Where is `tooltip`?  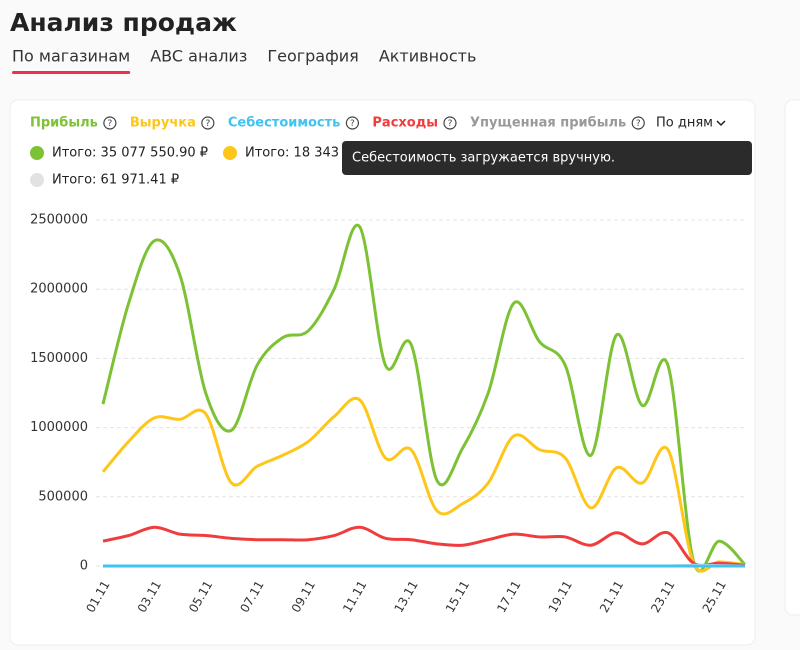 tooltip is located at coordinates (547, 158).